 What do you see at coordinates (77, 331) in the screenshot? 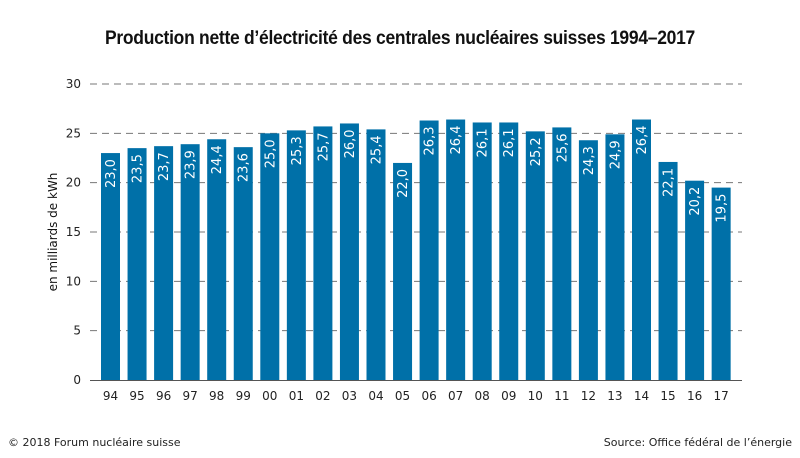
I see `y-tick-label: 5` at bounding box center [77, 331].